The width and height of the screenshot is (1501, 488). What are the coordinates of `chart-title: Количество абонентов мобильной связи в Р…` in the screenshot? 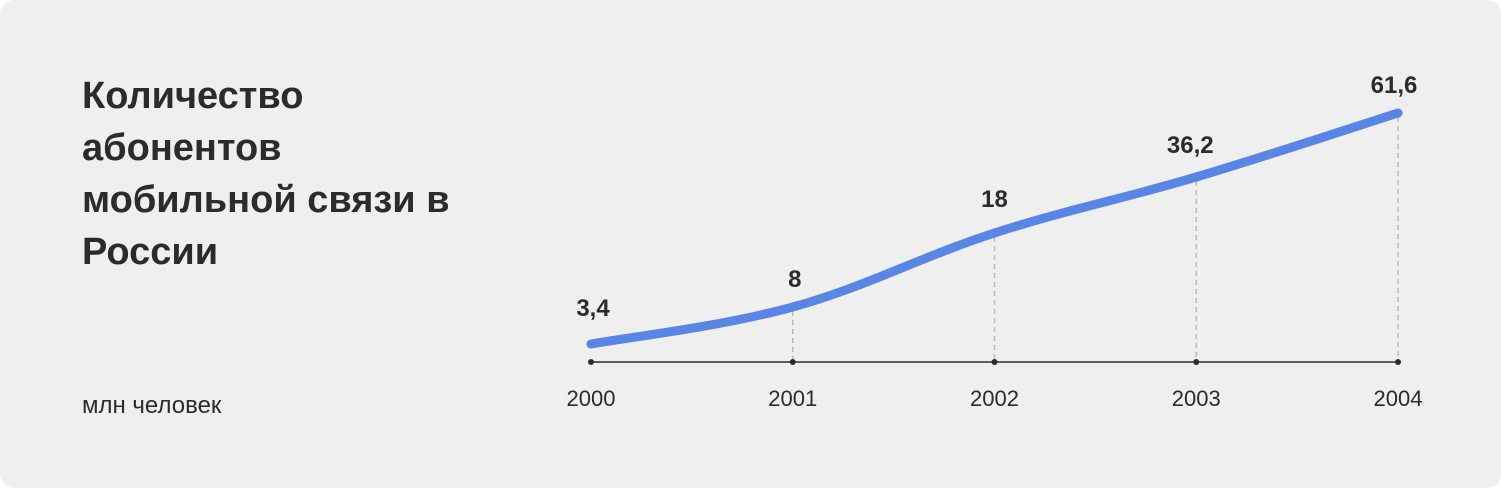 It's located at (266, 174).